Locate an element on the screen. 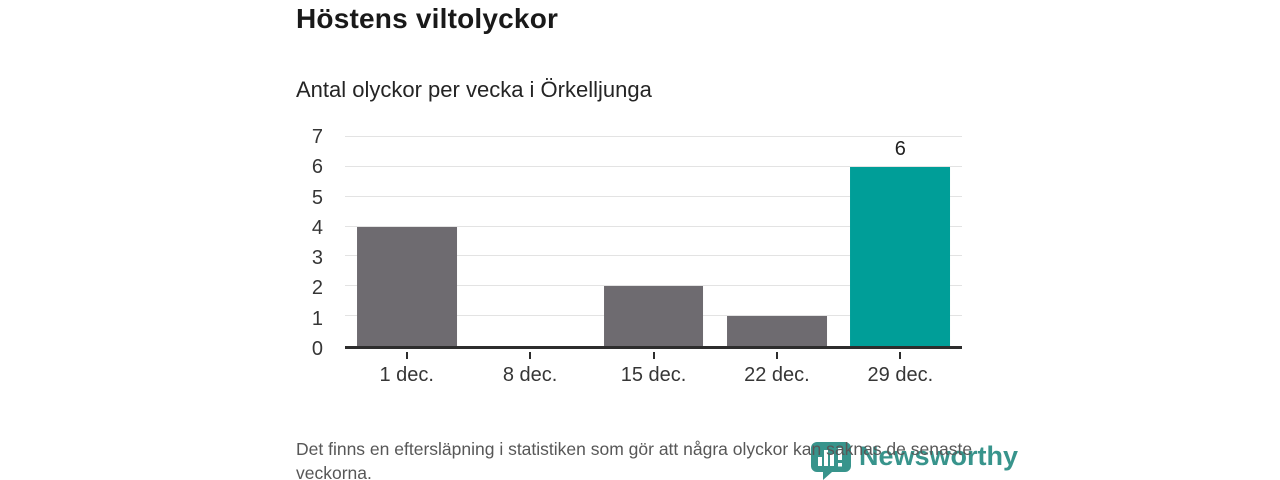  y-tick-label: 4 is located at coordinates (317, 227).